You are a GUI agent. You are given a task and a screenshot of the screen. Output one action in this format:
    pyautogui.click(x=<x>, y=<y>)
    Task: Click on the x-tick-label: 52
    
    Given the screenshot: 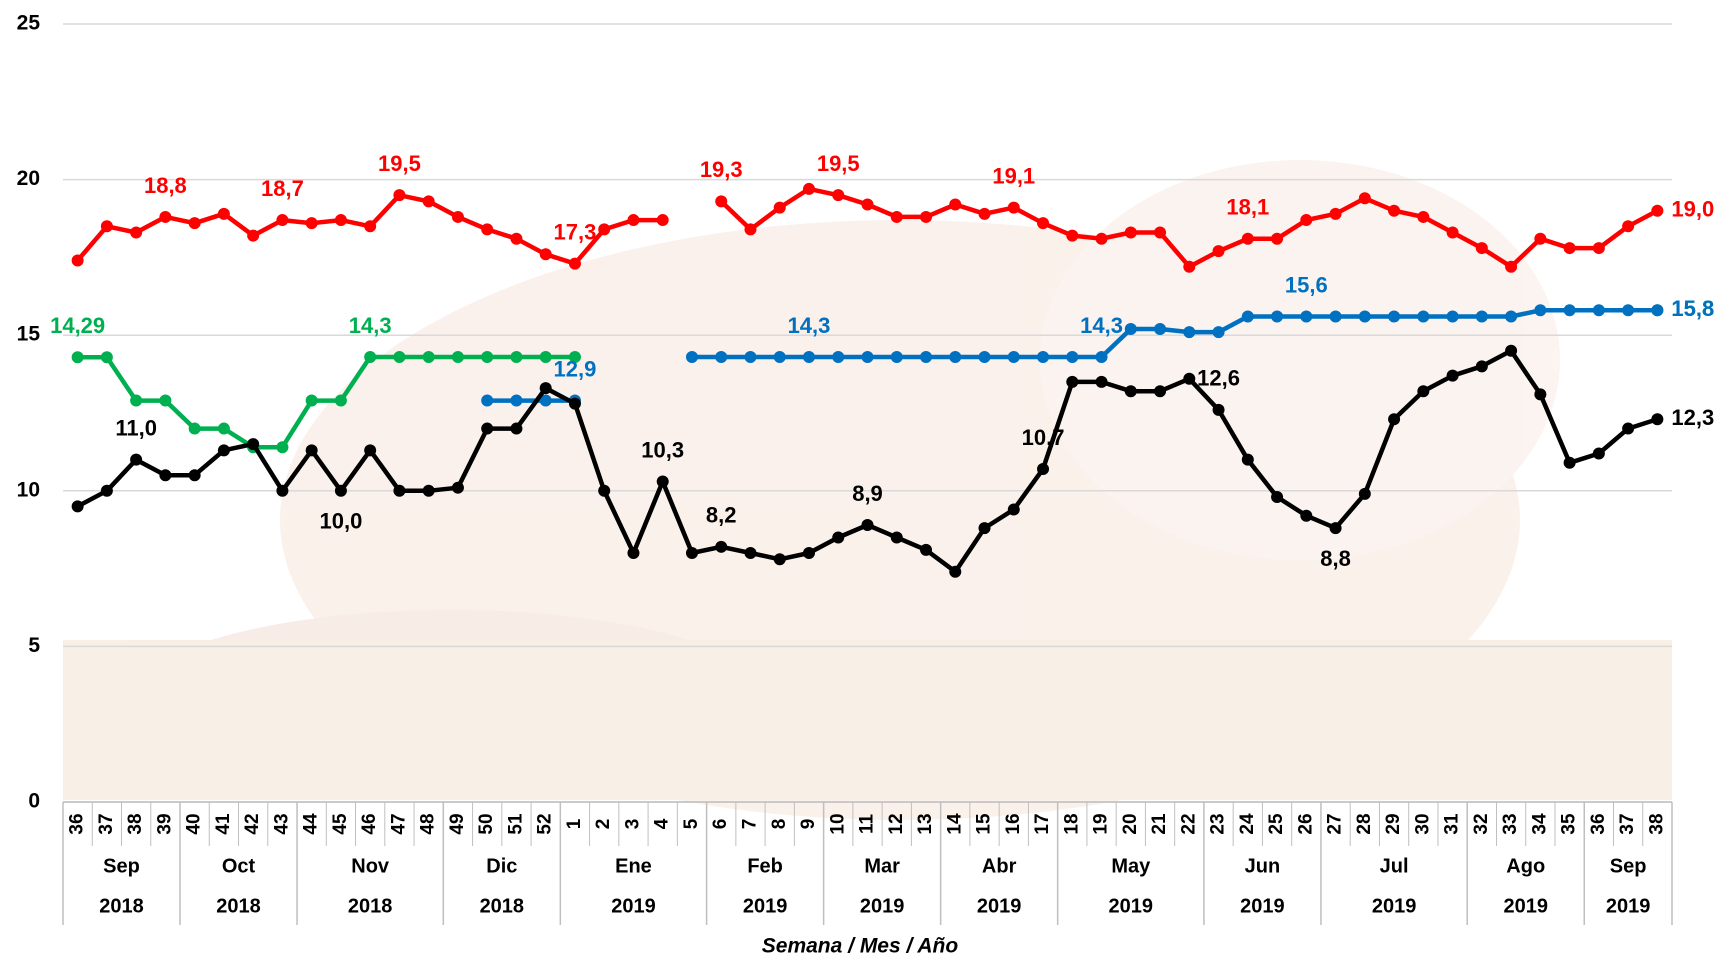 What is the action you would take?
    pyautogui.click(x=545, y=823)
    